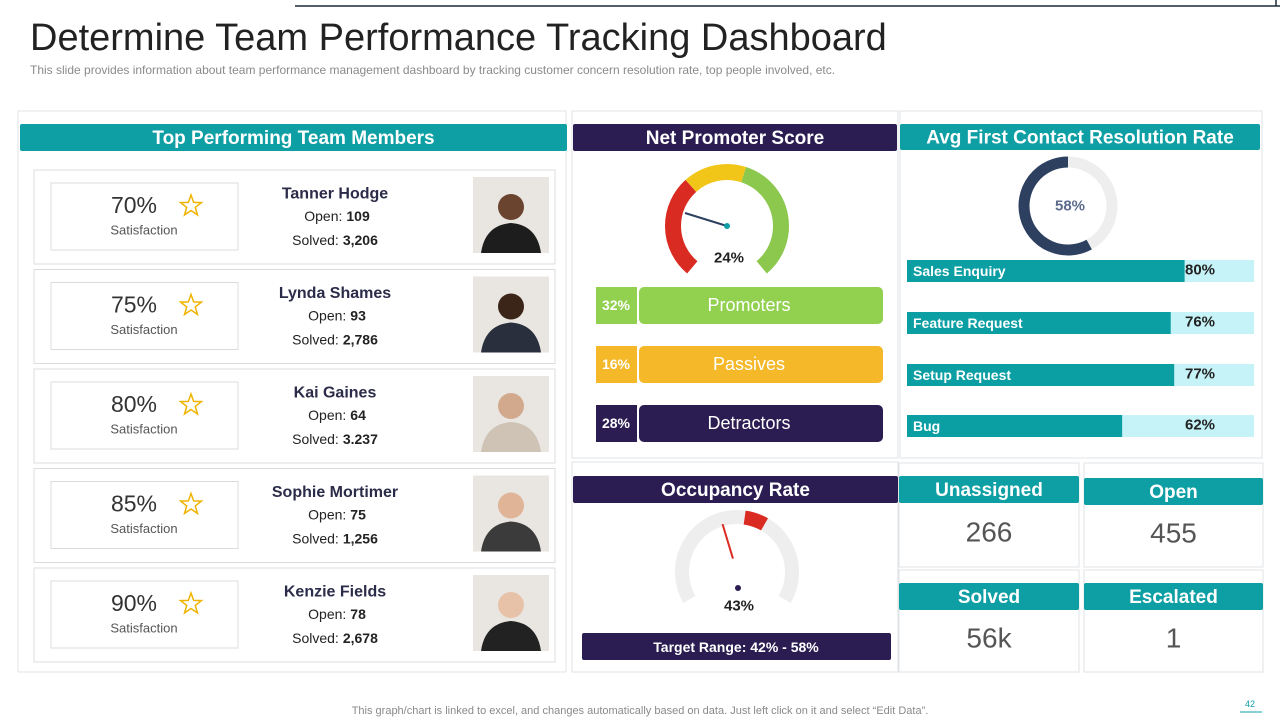 The width and height of the screenshot is (1280, 720). Describe the element at coordinates (358, 614) in the screenshot. I see `open-value: 78` at that location.